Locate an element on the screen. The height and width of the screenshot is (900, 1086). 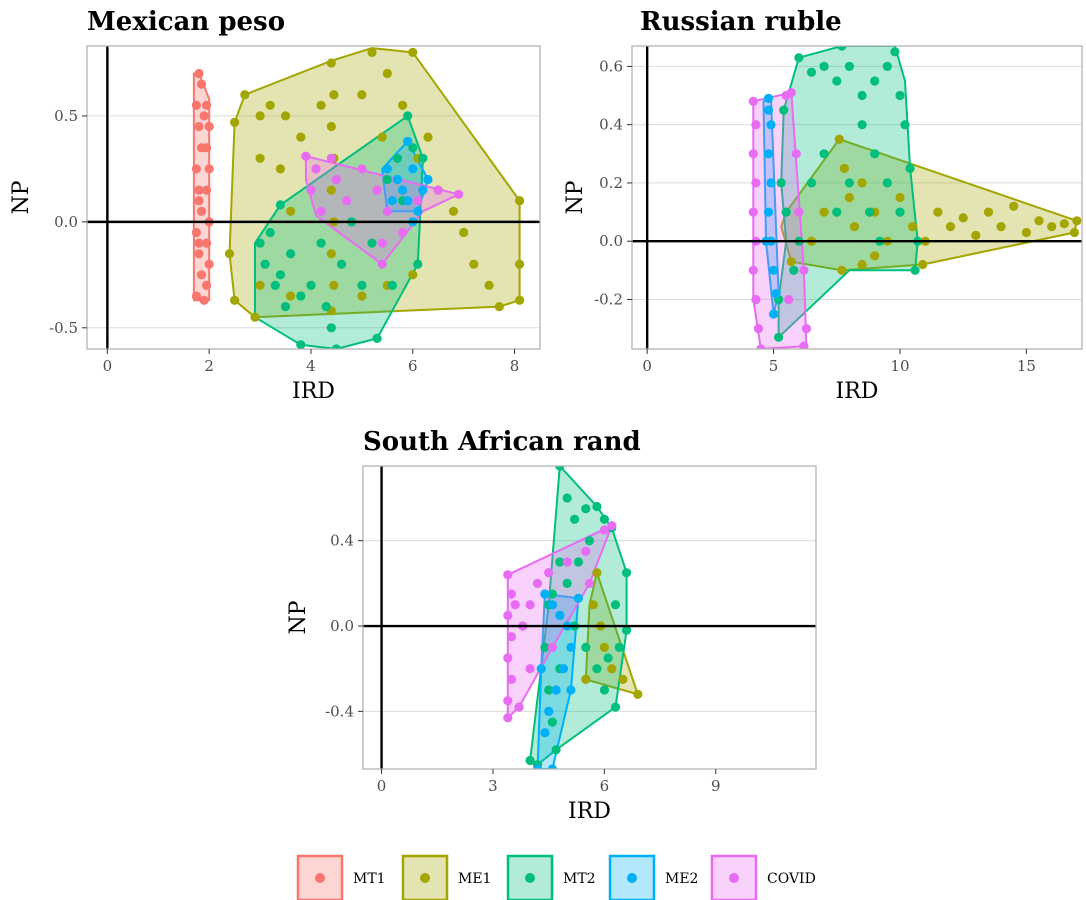
y-tick-label: -0.5 is located at coordinates (63, 328).